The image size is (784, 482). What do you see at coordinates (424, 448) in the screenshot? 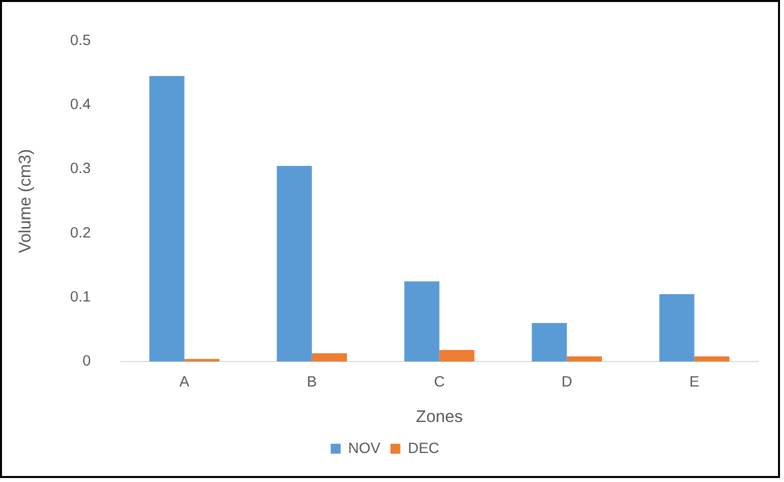
I see `legend-label: DEC` at bounding box center [424, 448].